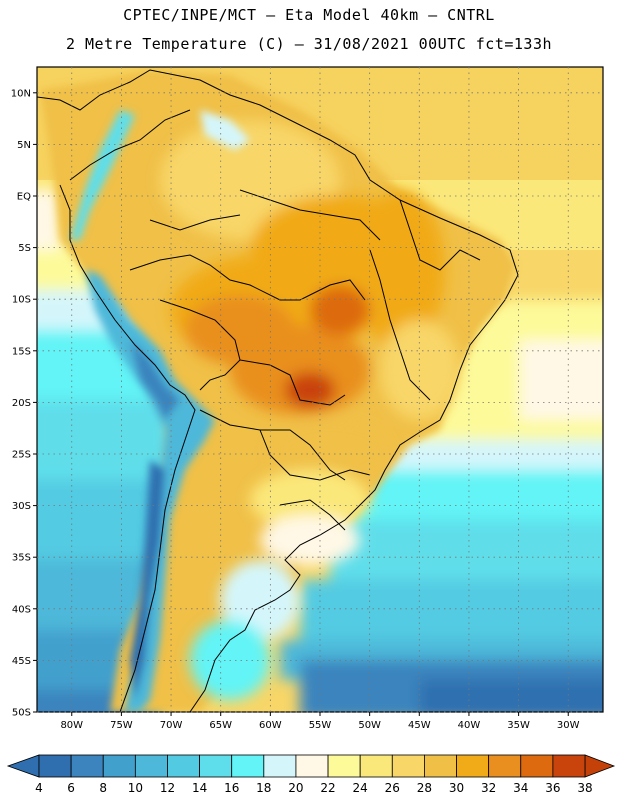 This screenshot has width=618, height=800. What do you see at coordinates (135, 788) in the screenshot?
I see `legend-tick-label: 10` at bounding box center [135, 788].